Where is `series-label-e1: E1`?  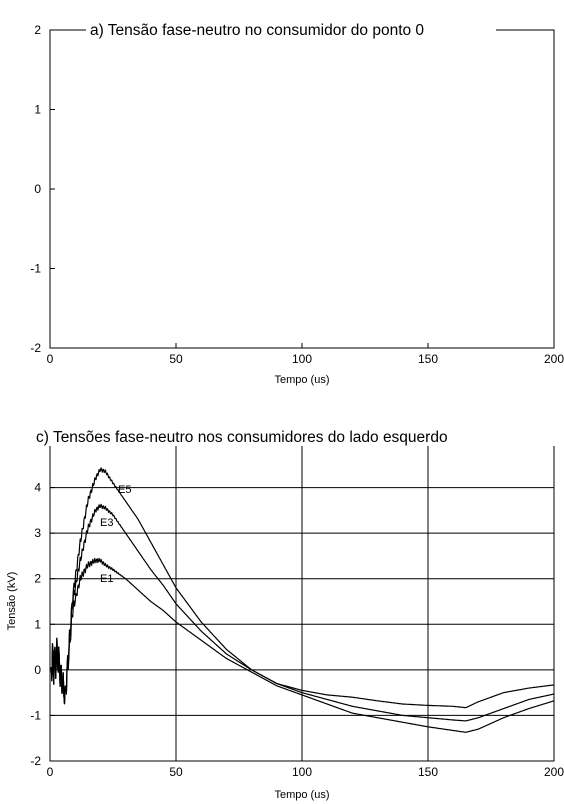 series-label-e1: E1 is located at coordinates (106, 579).